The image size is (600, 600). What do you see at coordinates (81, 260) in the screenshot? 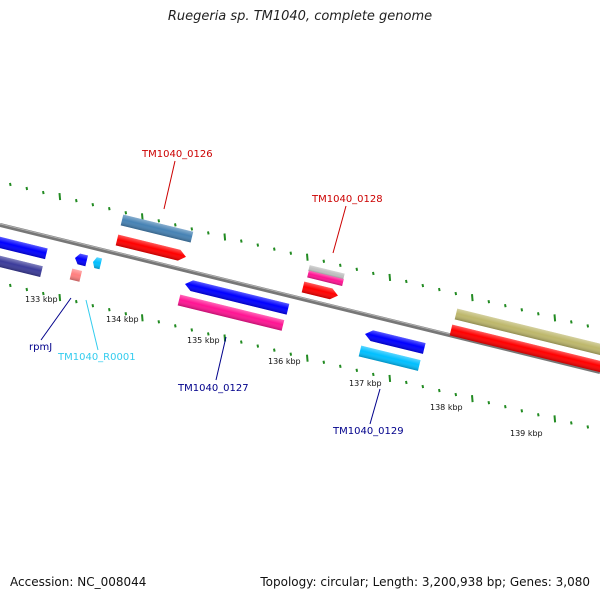
I see `rpmj-feature` at bounding box center [81, 260].